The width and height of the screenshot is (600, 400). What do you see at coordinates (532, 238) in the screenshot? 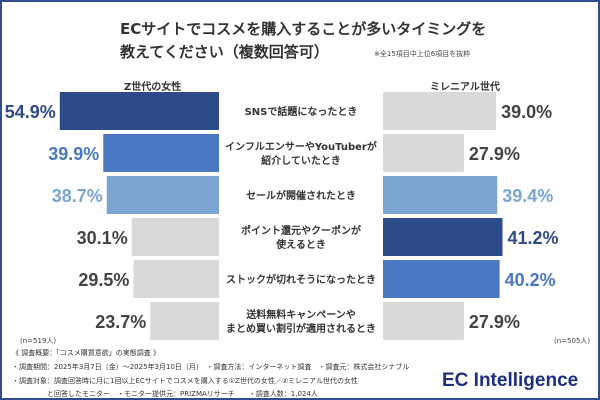
I see `value-label-right: 41.2%` at bounding box center [532, 238].